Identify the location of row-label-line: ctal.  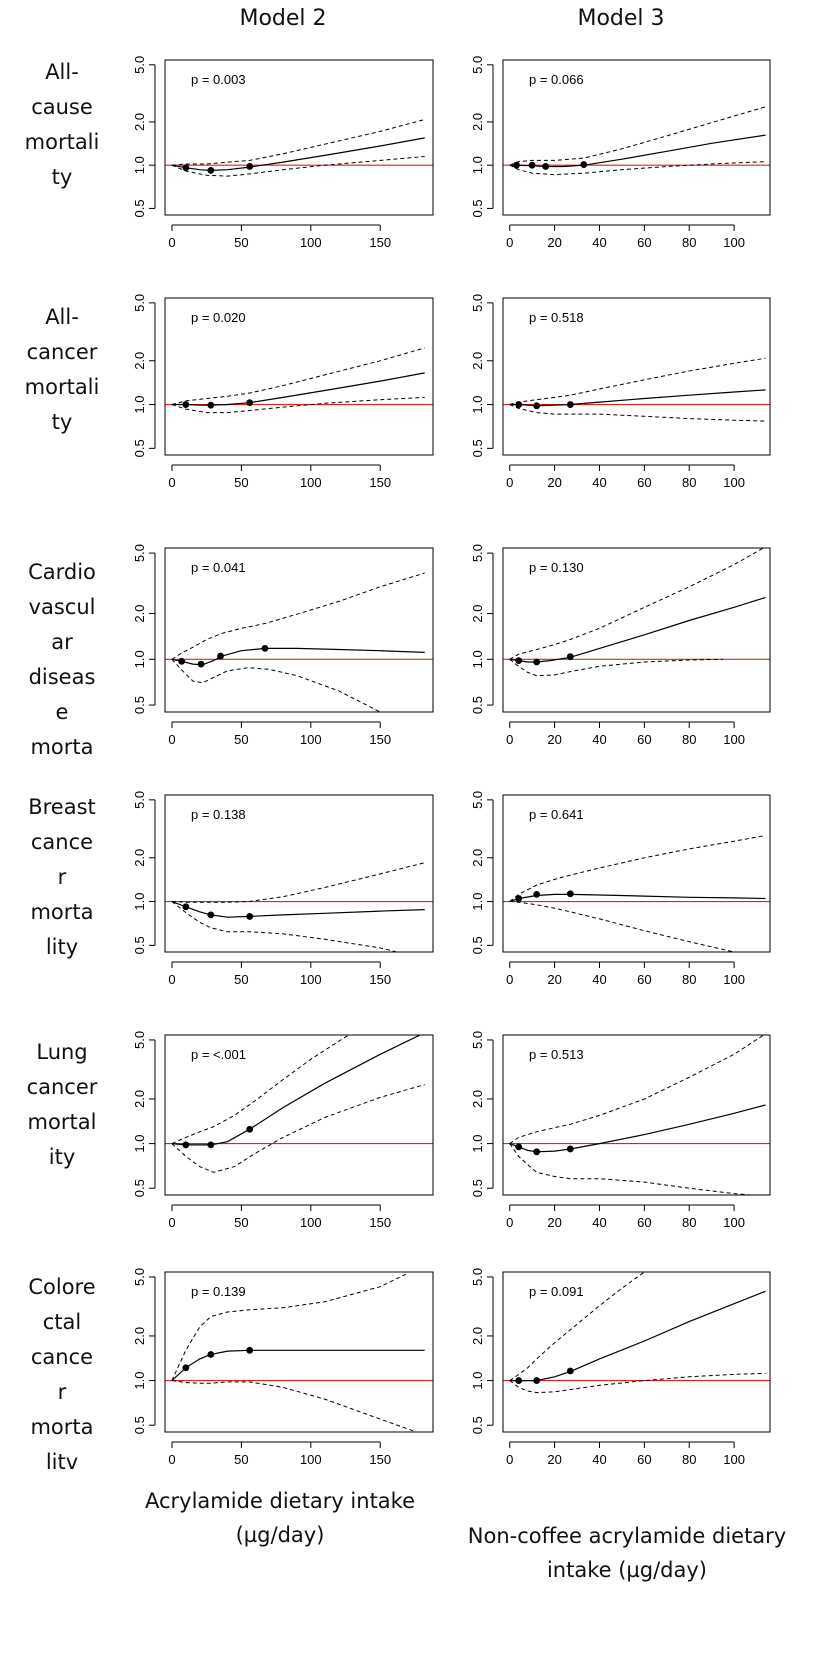
(62, 1322).